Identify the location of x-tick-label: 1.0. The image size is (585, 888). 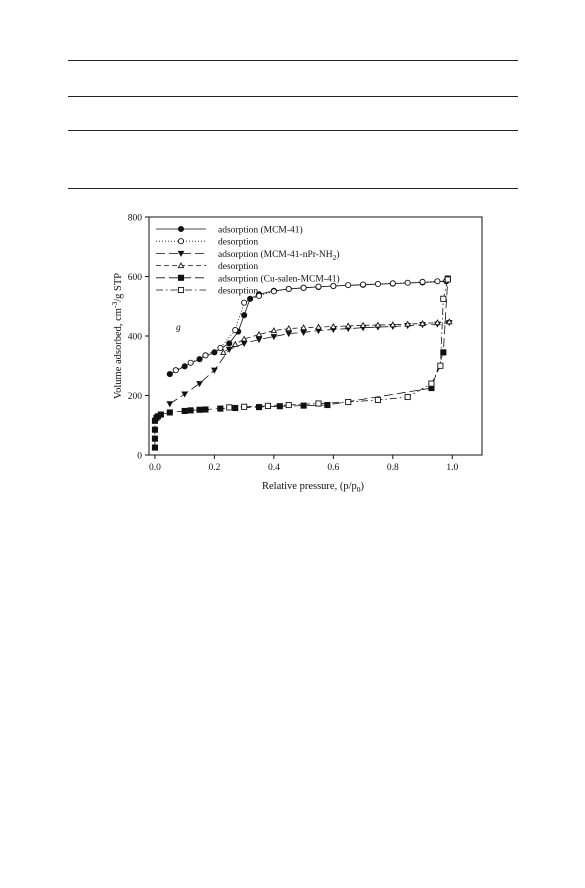
(452, 468).